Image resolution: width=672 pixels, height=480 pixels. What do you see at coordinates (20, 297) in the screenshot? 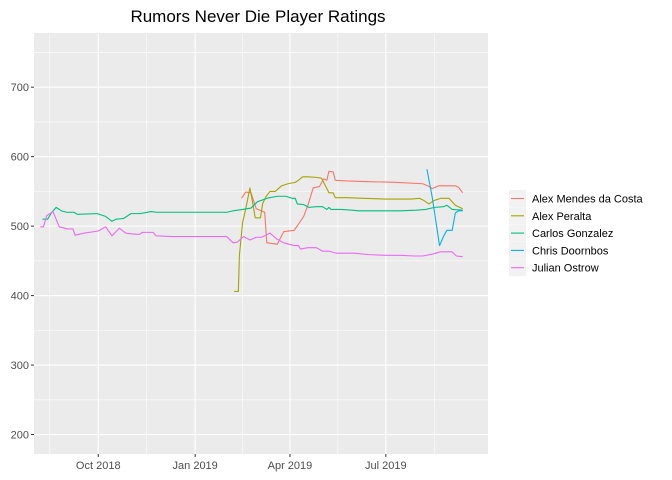
I see `y-tick-label: 400` at bounding box center [20, 297].